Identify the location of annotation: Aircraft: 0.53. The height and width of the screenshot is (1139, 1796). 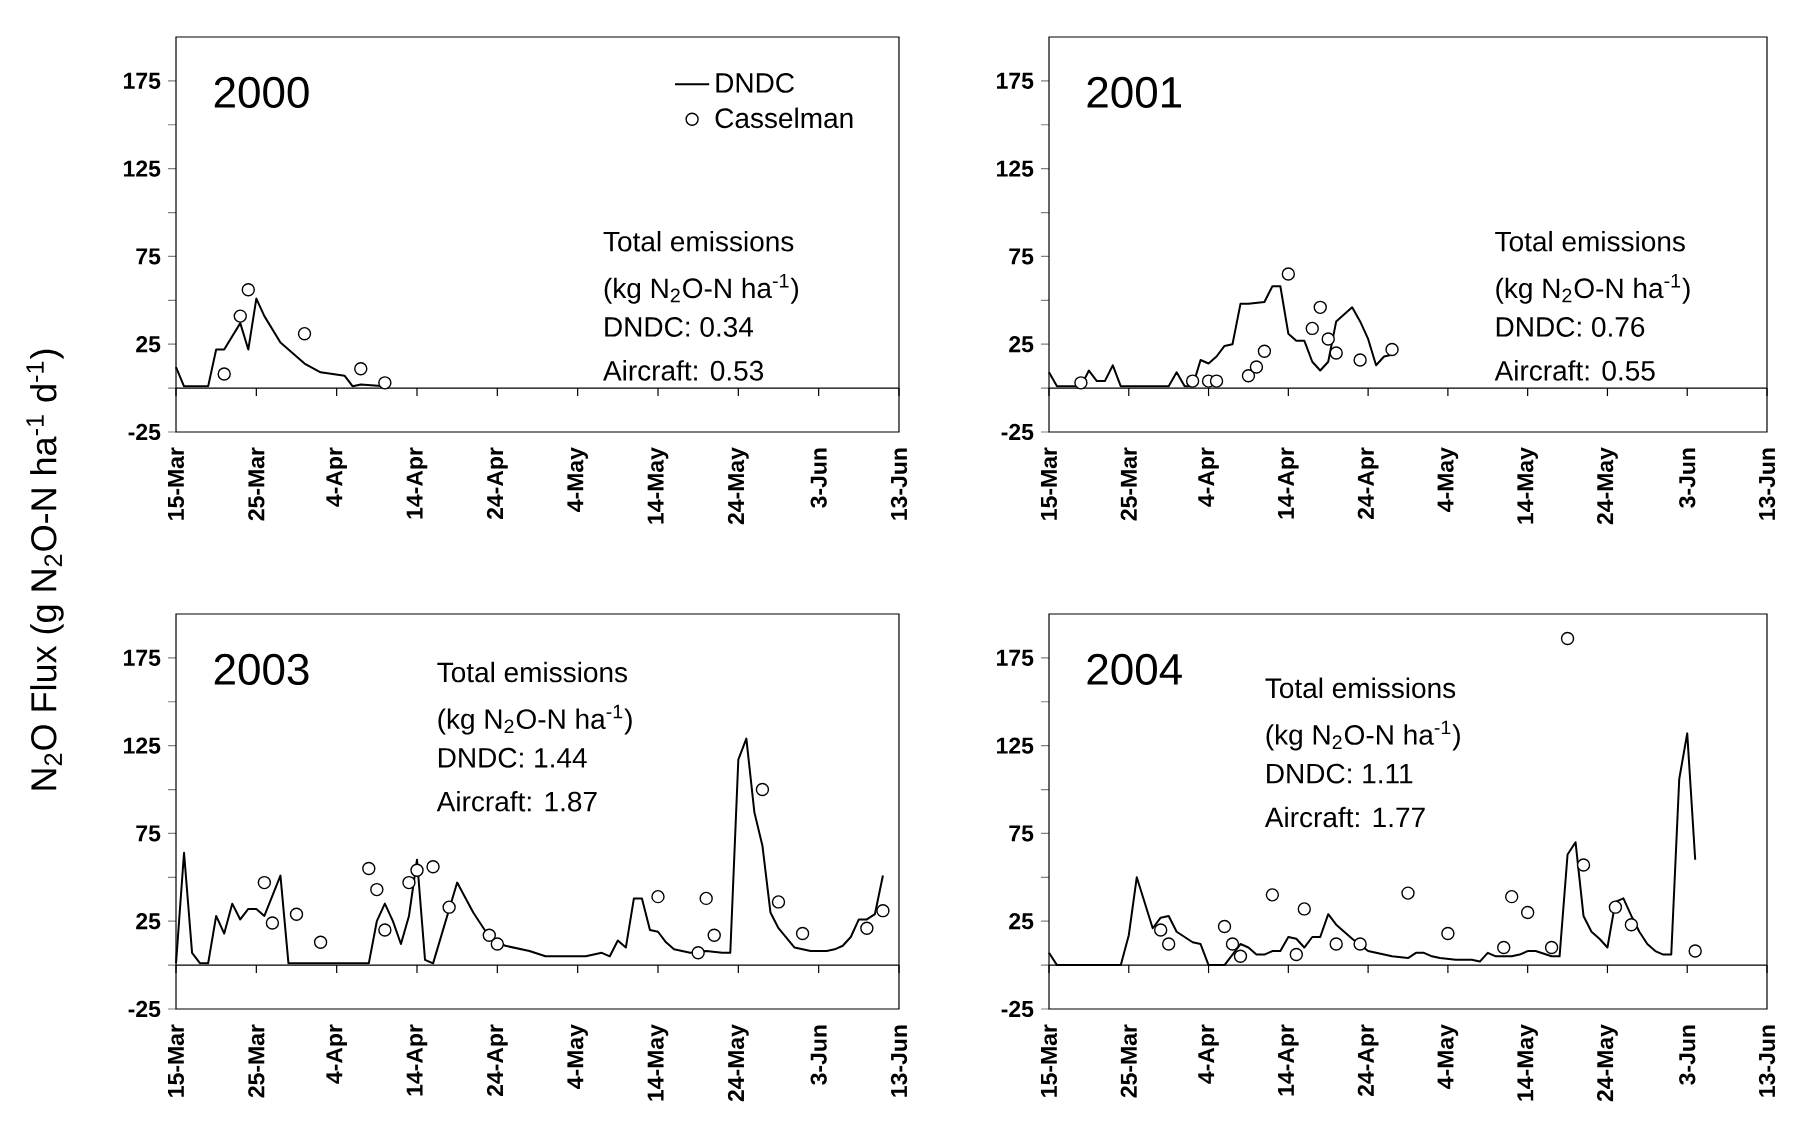
(683, 370).